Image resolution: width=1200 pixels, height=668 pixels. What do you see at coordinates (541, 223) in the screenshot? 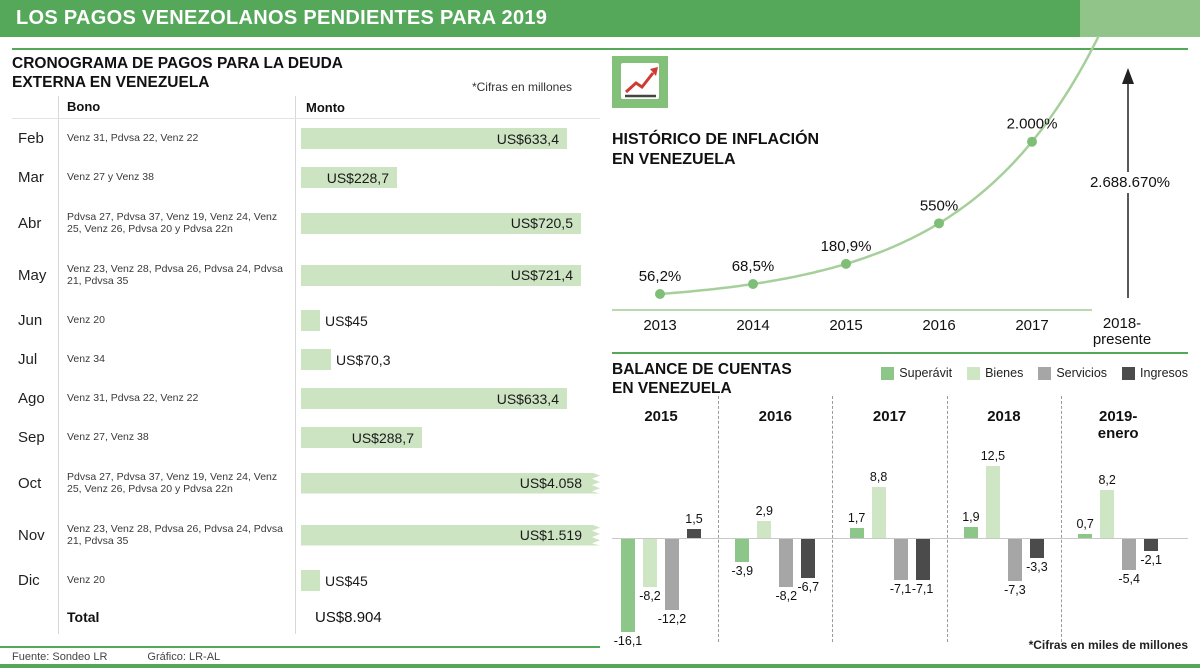
I see `amount-value: US$720,5` at bounding box center [541, 223].